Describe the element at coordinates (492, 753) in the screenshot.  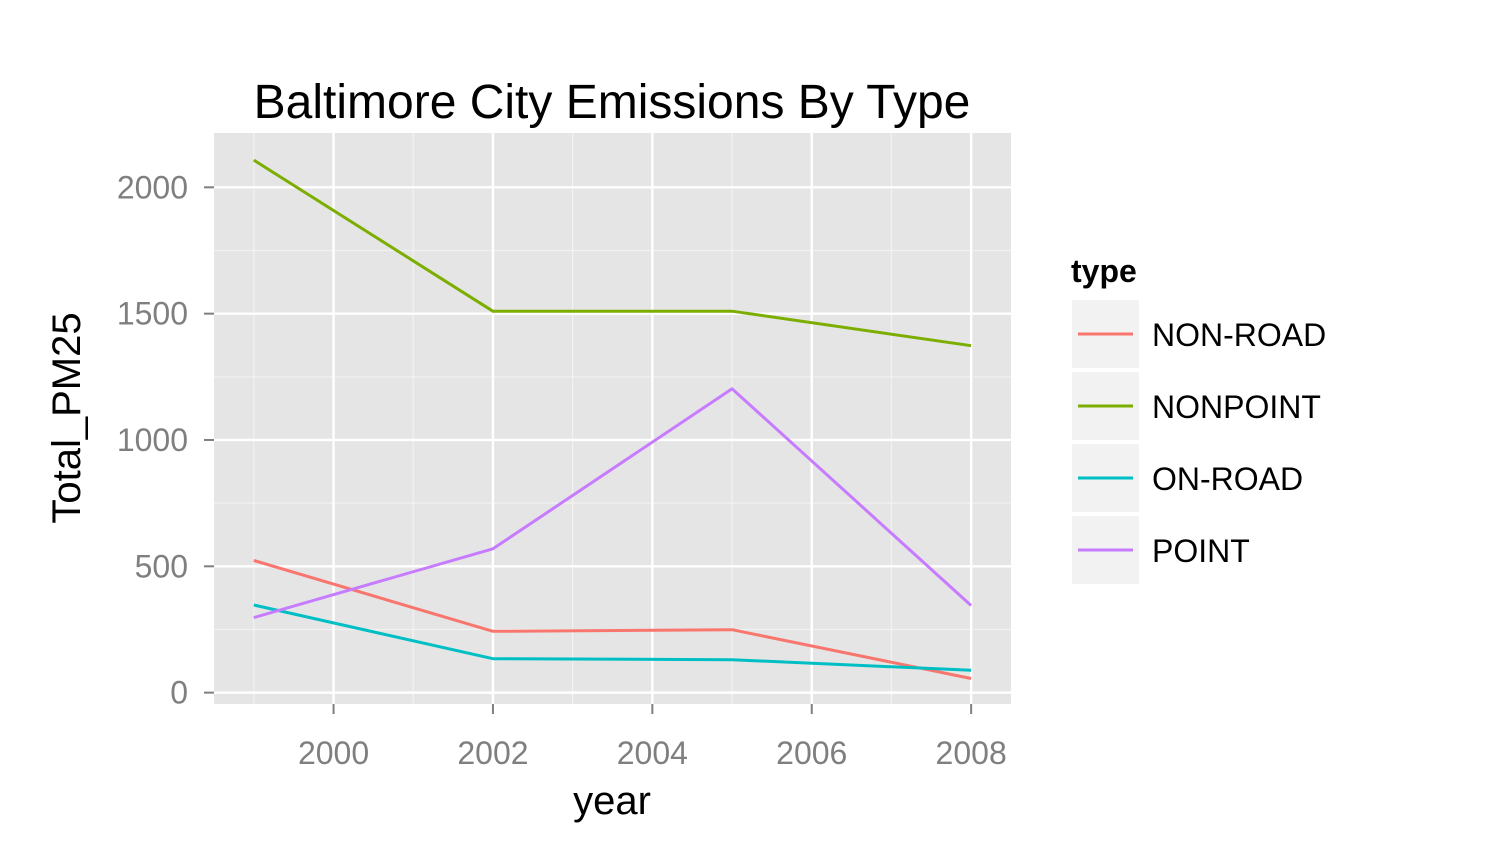
I see `x-tick-label: 2002` at that location.